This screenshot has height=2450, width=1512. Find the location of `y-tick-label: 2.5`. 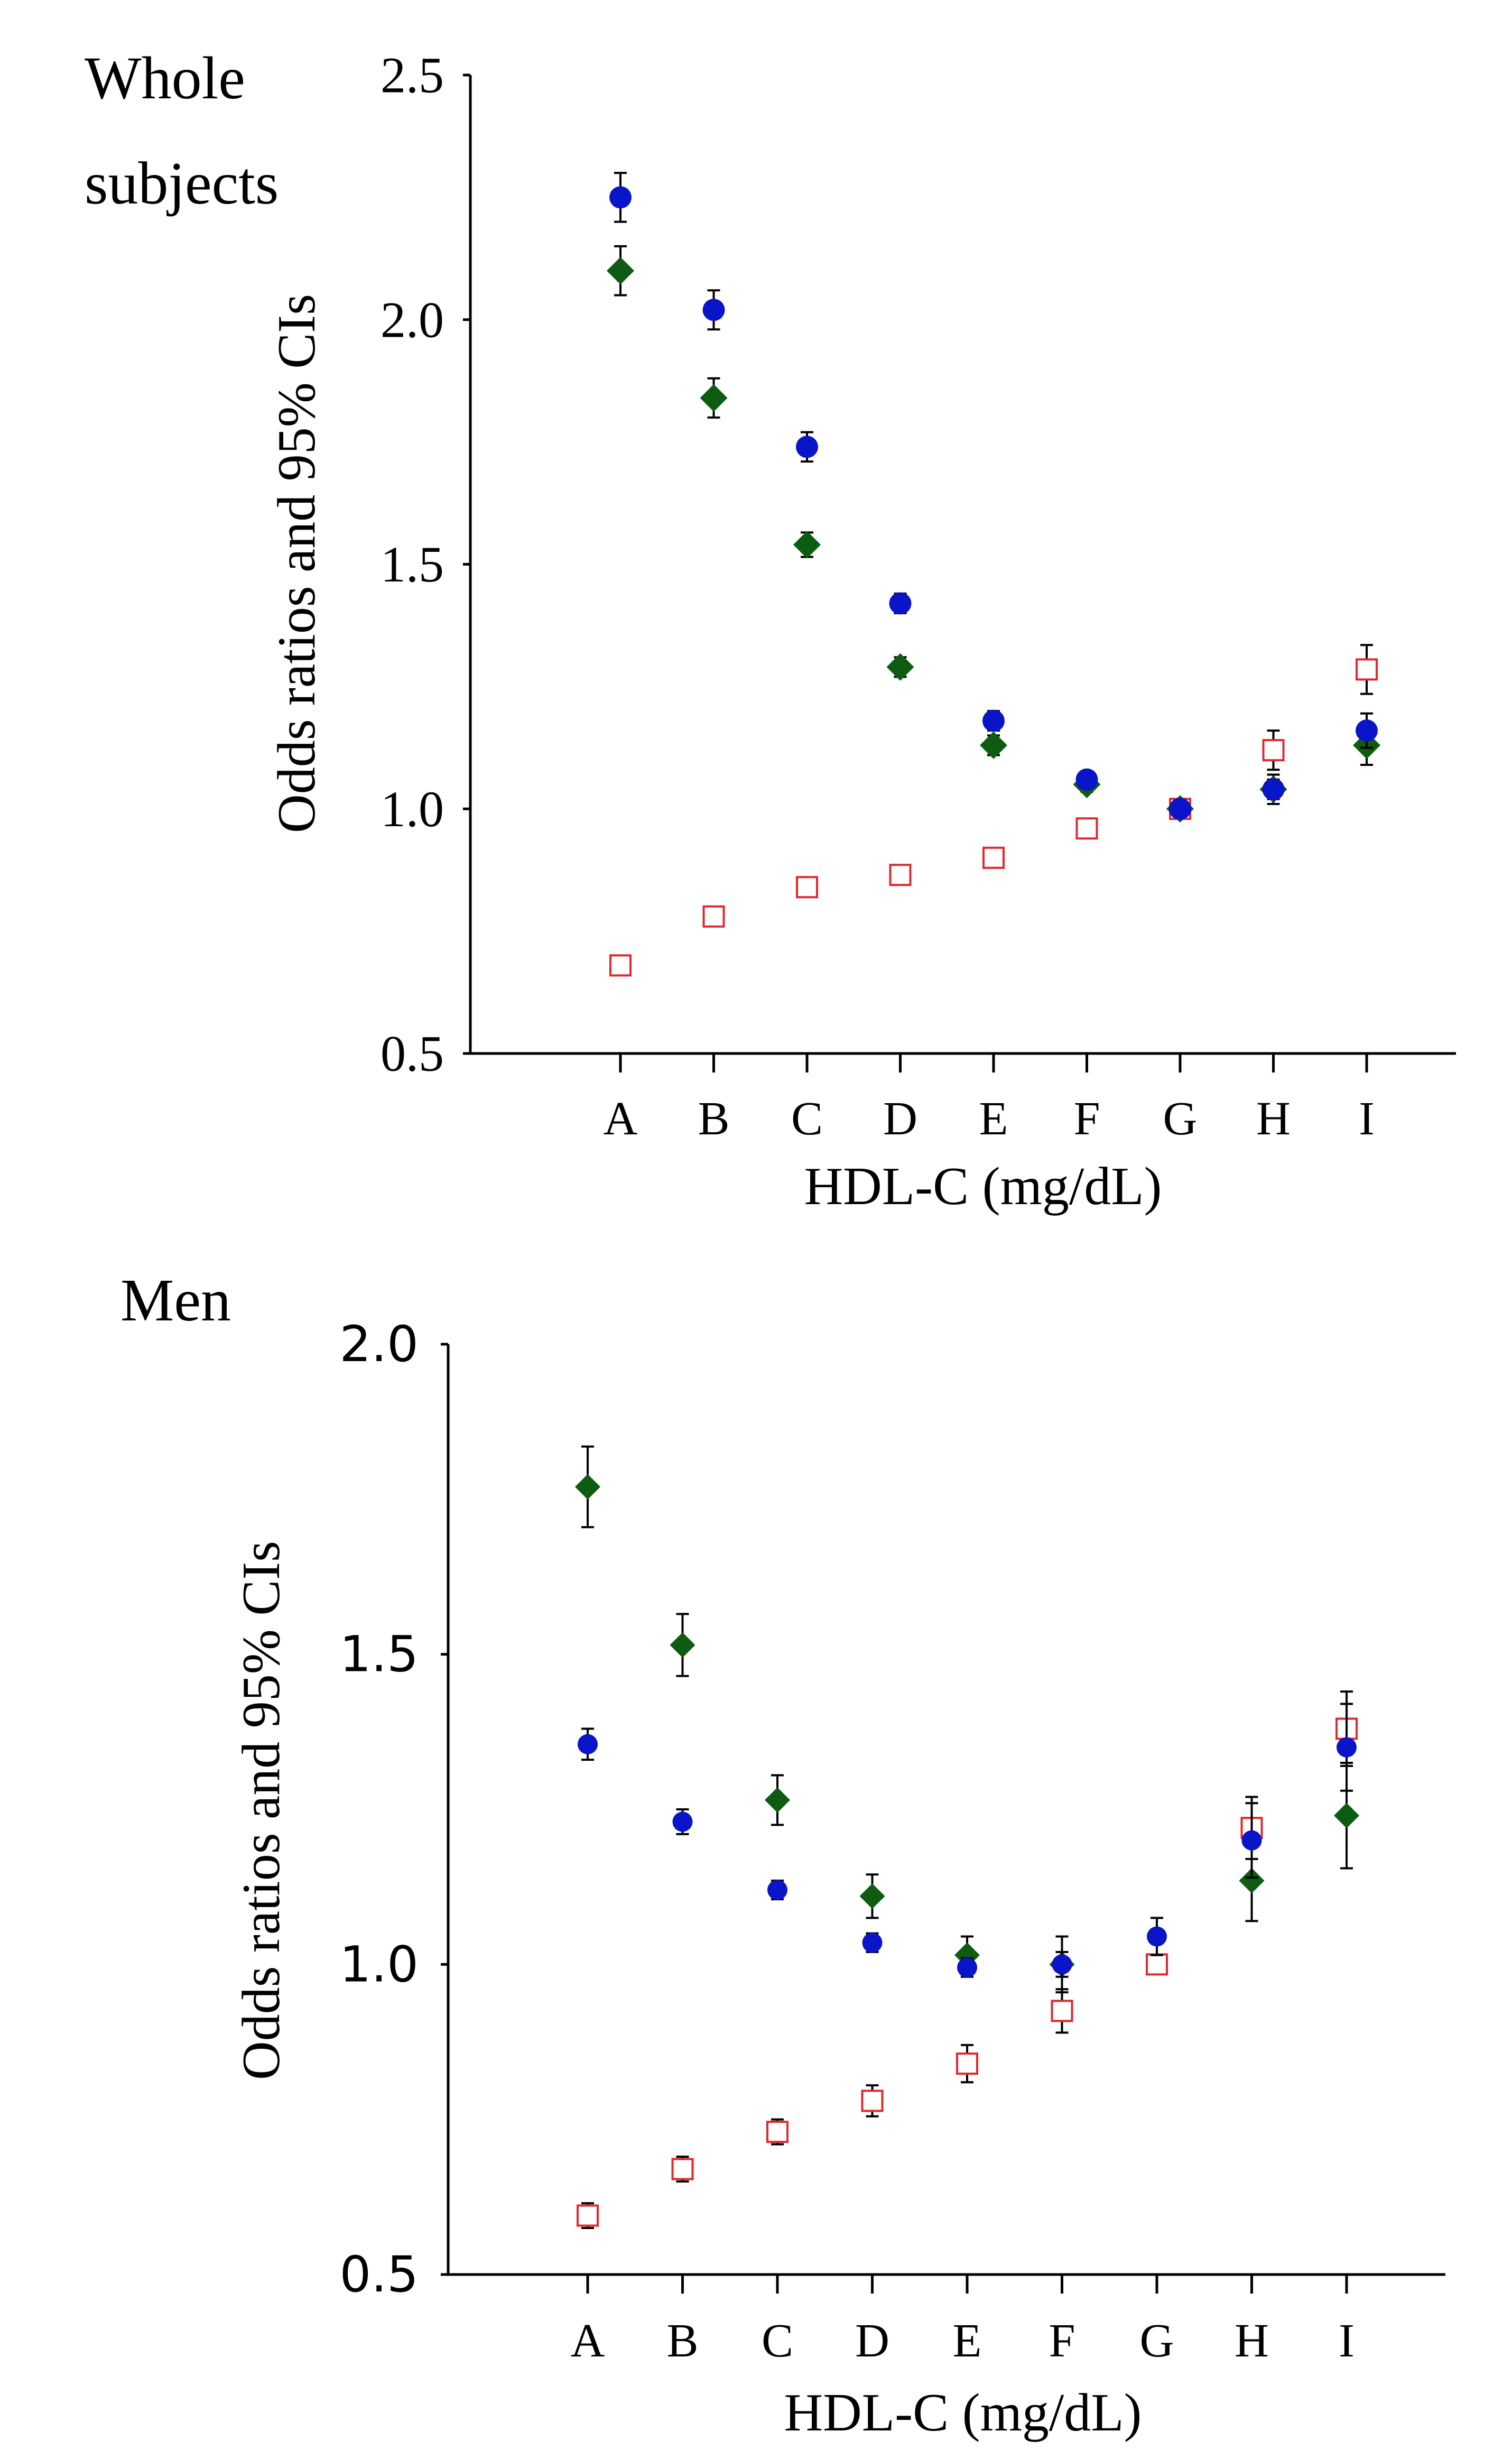

y-tick-label: 2.5 is located at coordinates (412, 75).